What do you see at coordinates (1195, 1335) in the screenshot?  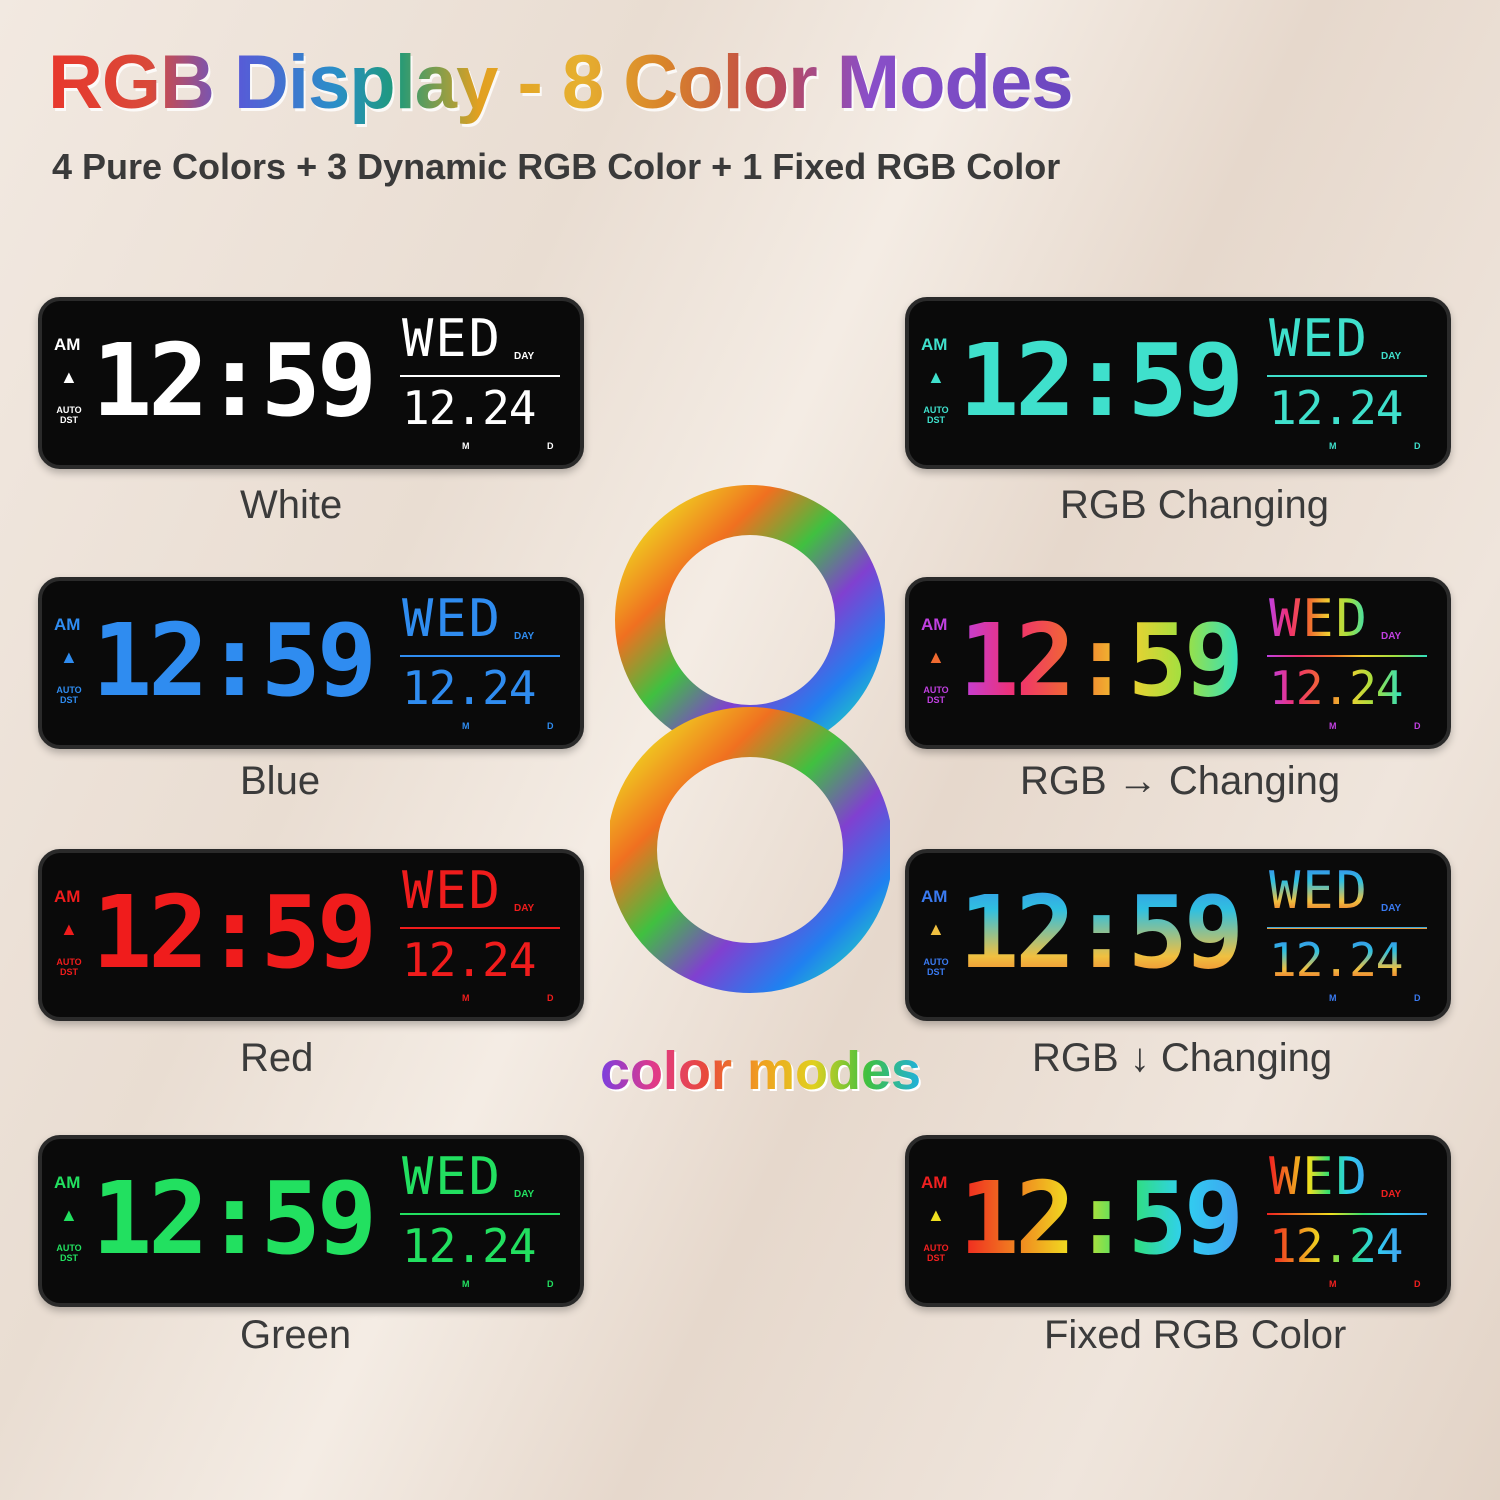 I see `mode-label: Fixed RGB Color` at bounding box center [1195, 1335].